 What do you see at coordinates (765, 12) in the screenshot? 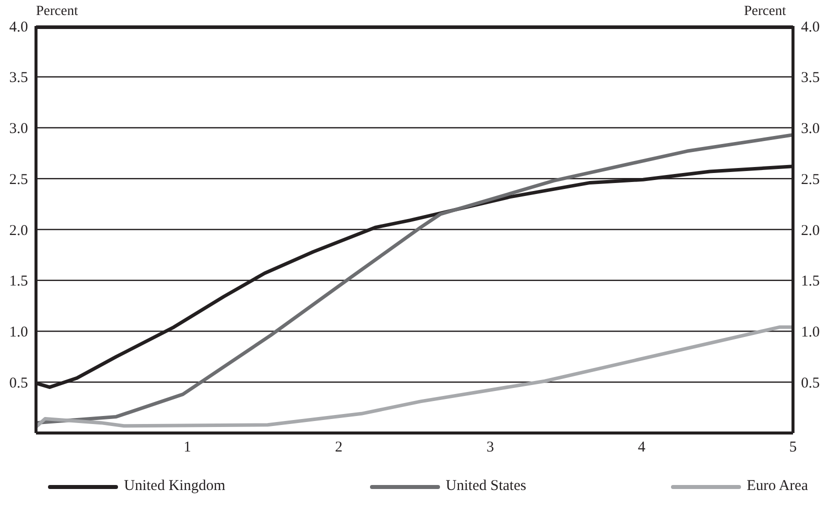
I see `y2-axis-title: Percent` at bounding box center [765, 12].